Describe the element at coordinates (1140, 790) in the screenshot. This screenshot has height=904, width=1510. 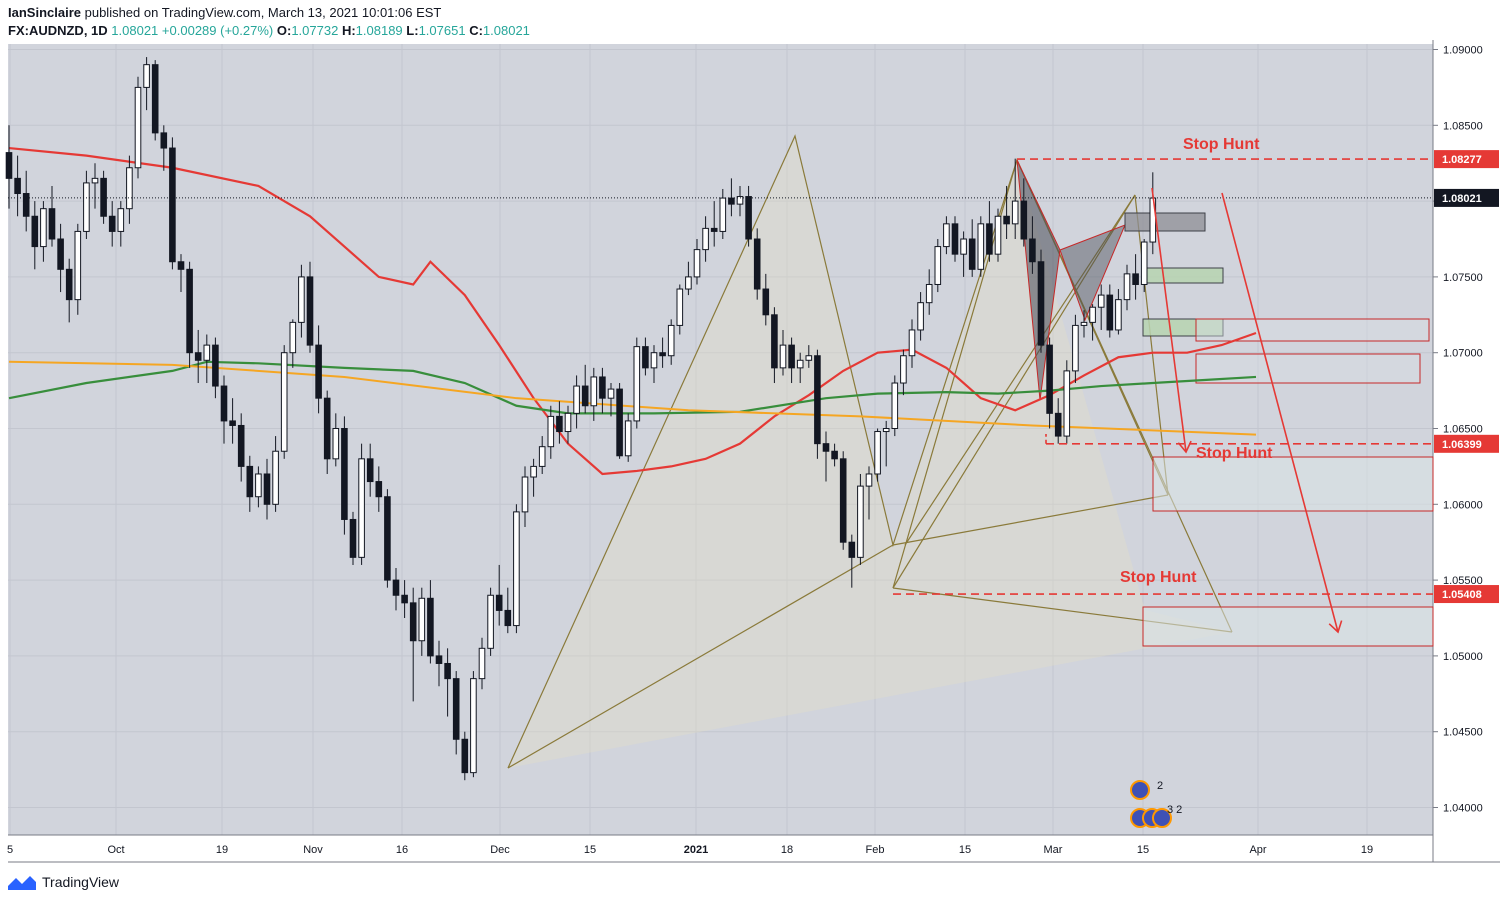
I see `event-flag-icon` at that location.